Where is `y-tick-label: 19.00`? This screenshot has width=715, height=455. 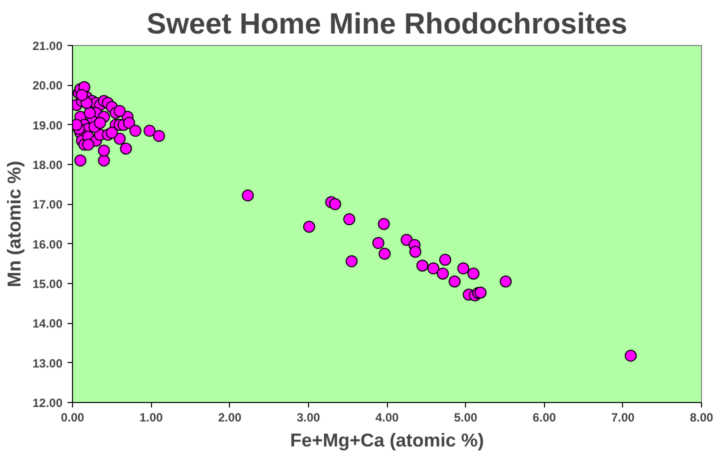 y-tick-label: 19.00 is located at coordinates (47, 125).